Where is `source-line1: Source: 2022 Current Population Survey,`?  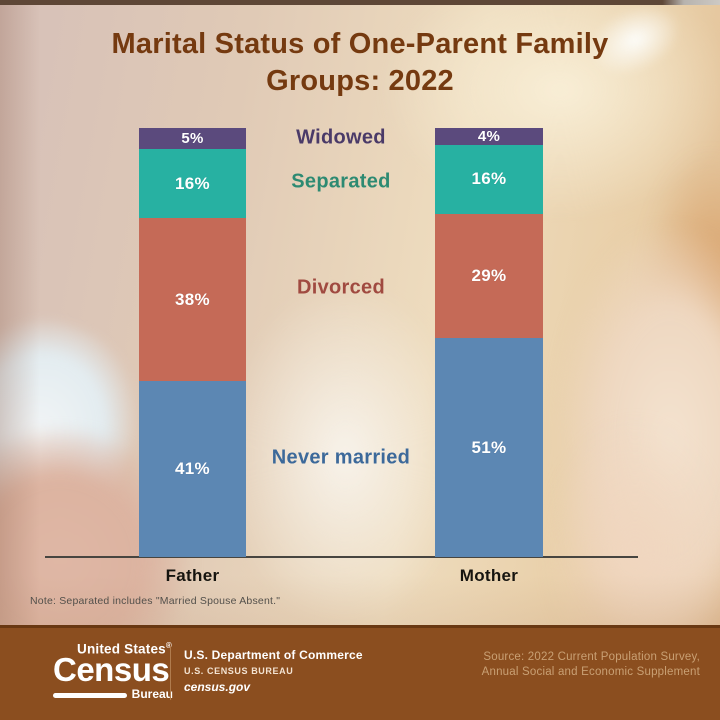 source-line1: Source: 2022 Current Population Survey, is located at coordinates (591, 657).